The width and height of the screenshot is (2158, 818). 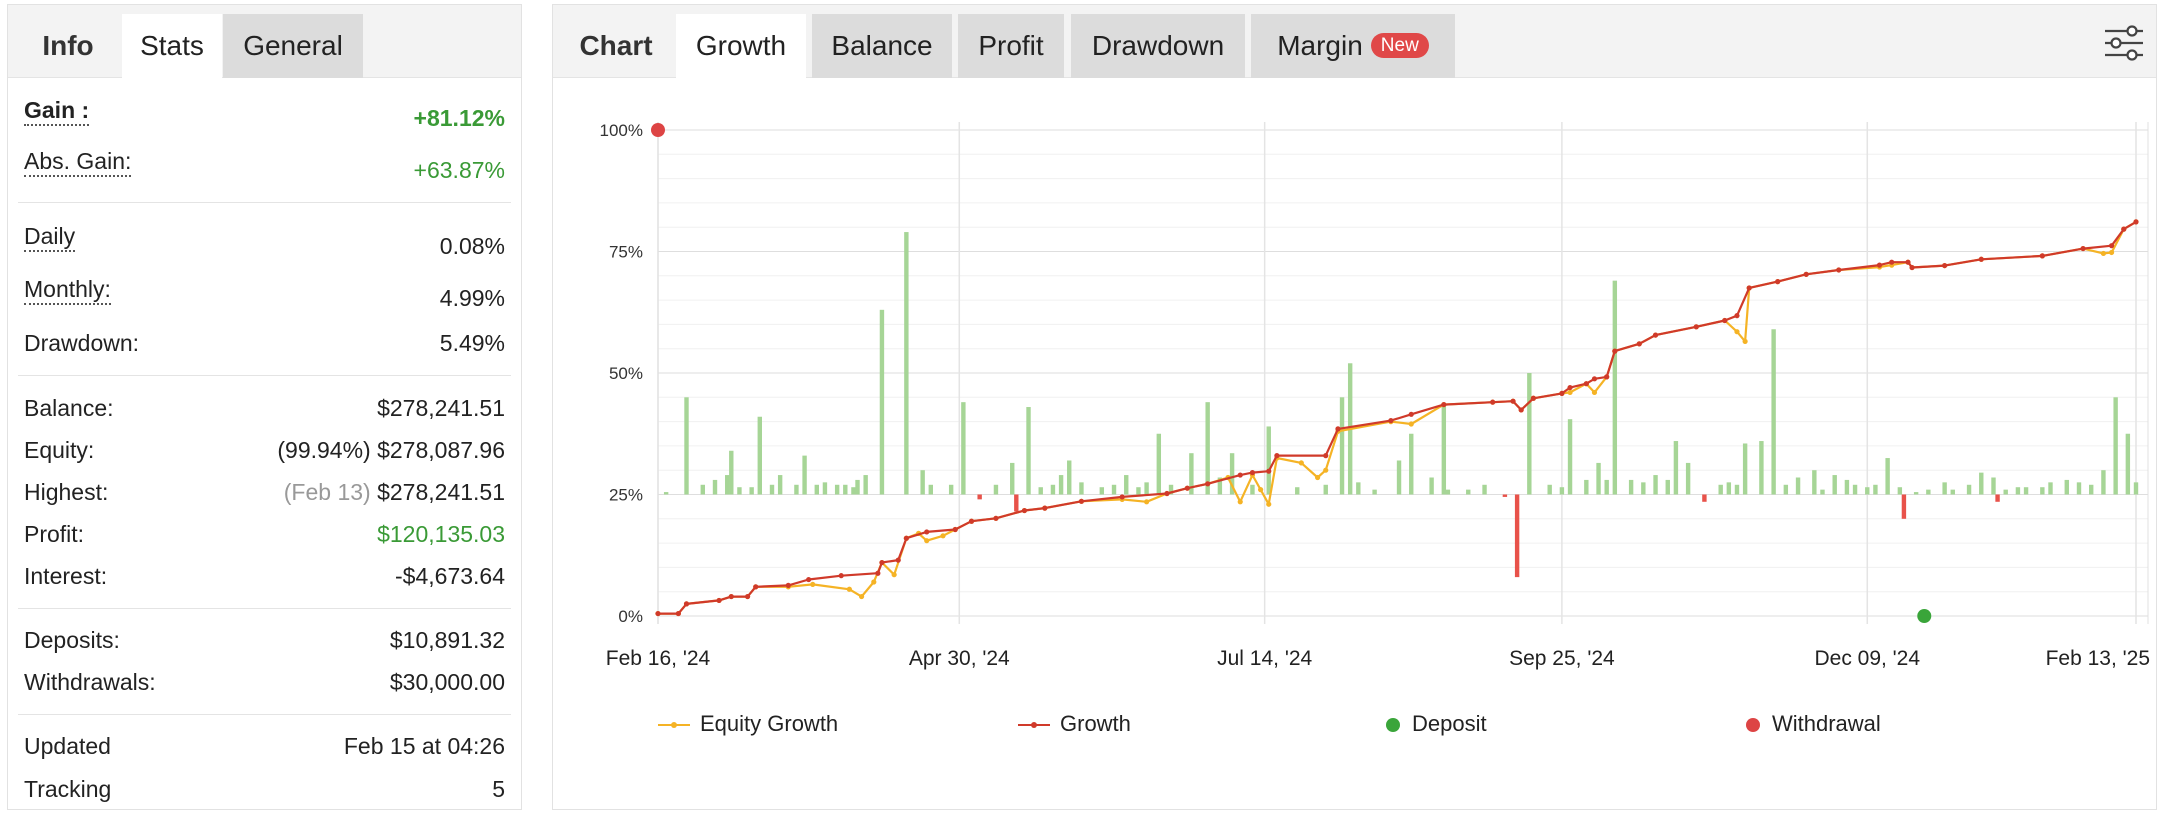 What do you see at coordinates (630, 616) in the screenshot?
I see `y-tick-label: 0%` at bounding box center [630, 616].